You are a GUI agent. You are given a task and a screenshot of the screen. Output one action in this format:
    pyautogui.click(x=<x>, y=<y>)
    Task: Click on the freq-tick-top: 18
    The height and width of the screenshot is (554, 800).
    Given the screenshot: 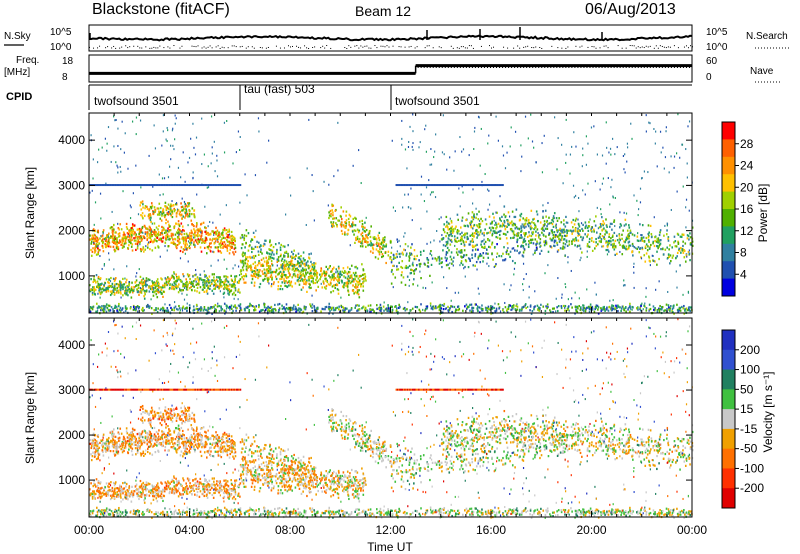 What is the action you would take?
    pyautogui.click(x=68, y=61)
    